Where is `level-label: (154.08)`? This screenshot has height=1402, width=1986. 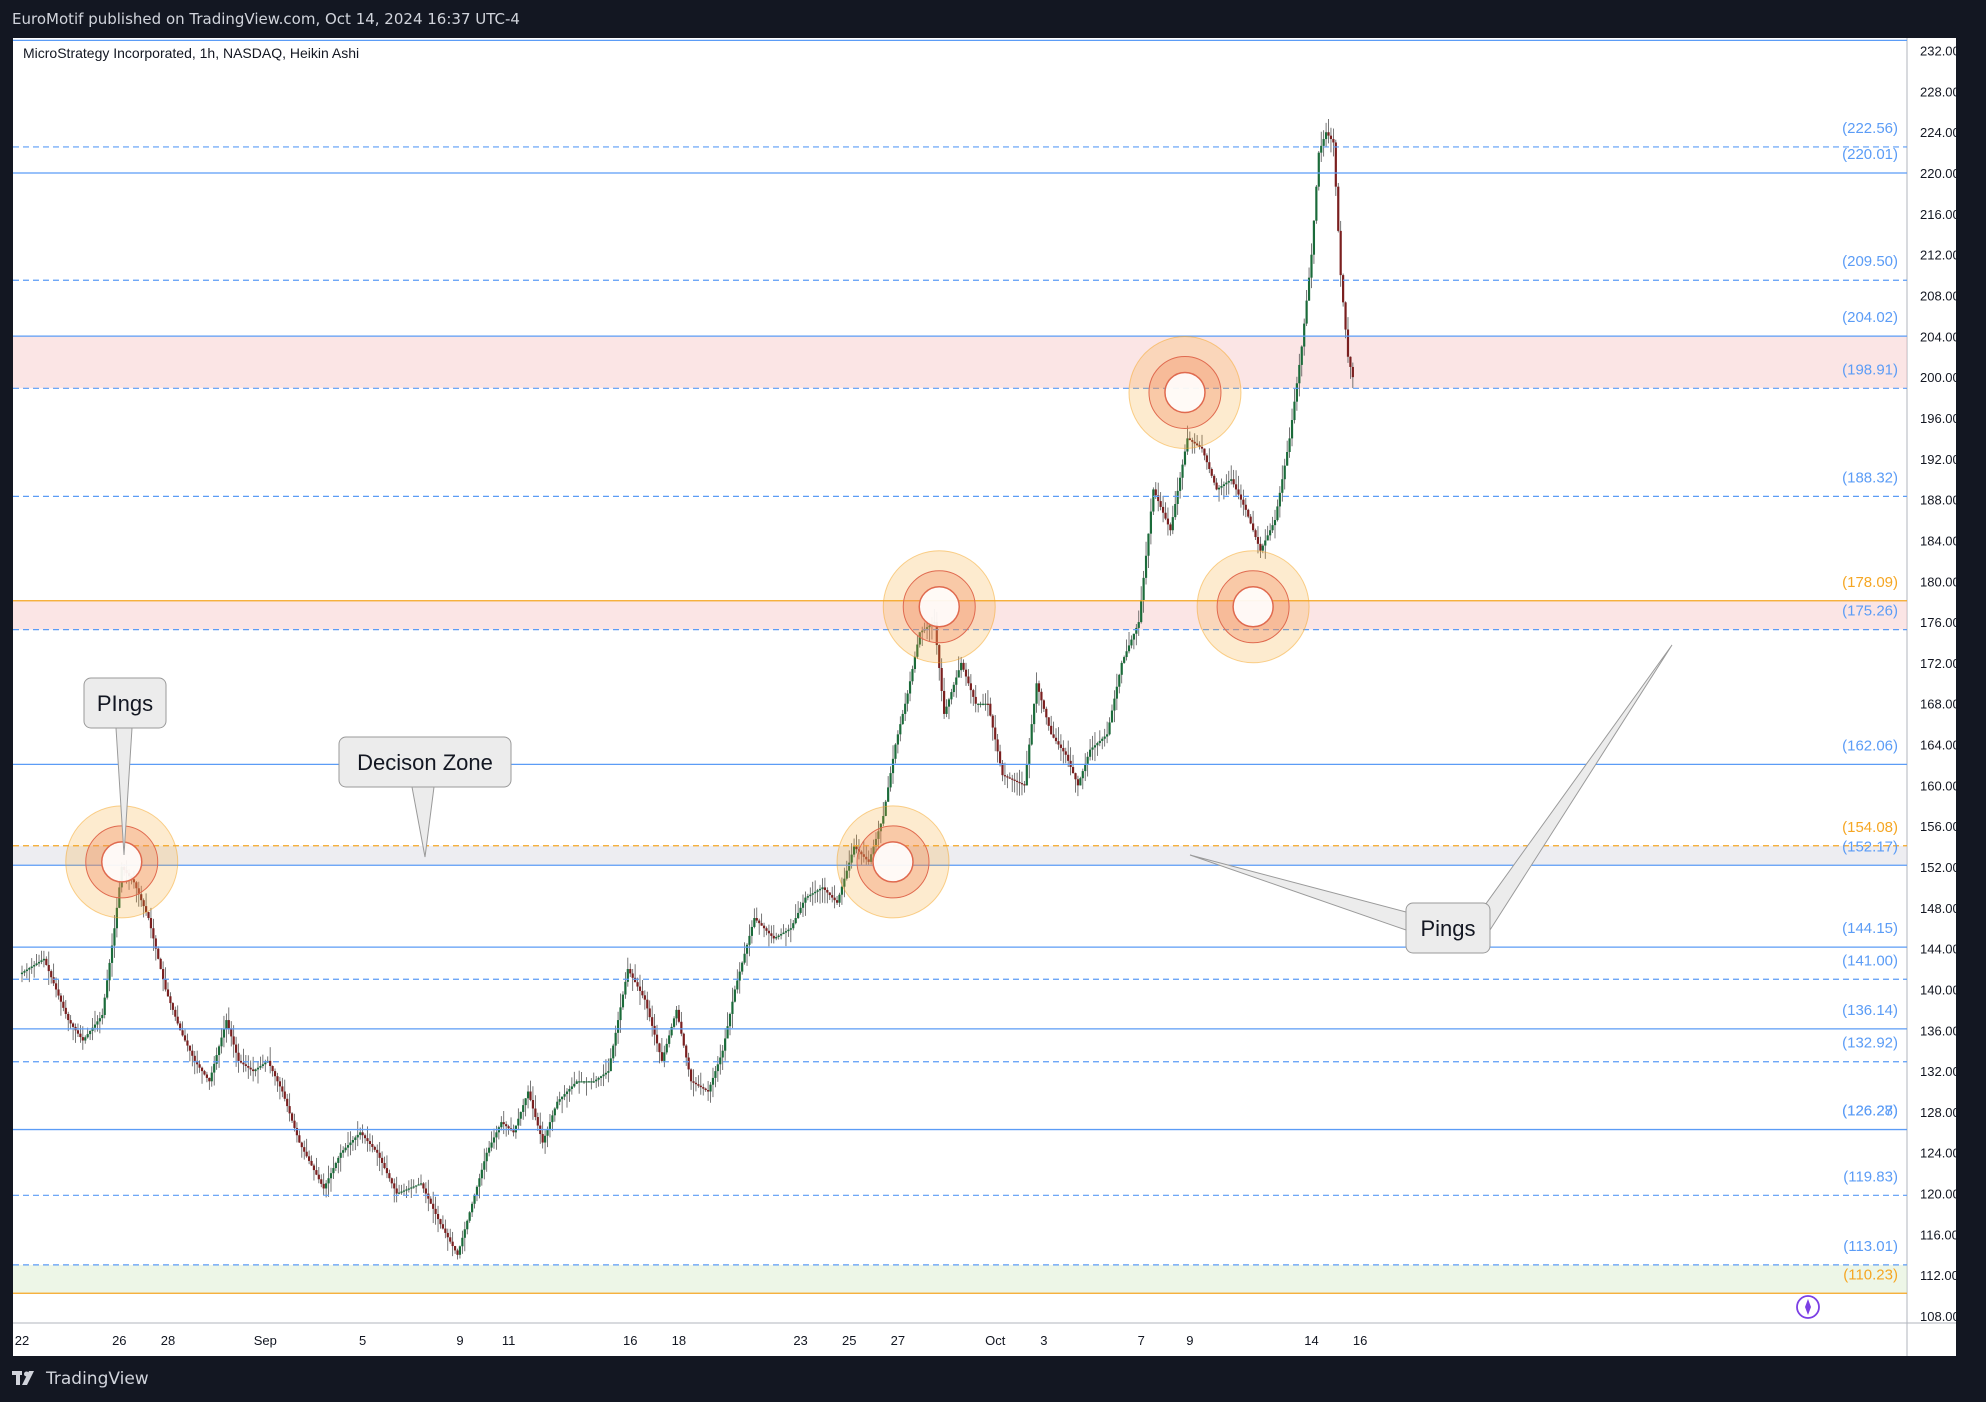
level-label: (154.08) is located at coordinates (1870, 827).